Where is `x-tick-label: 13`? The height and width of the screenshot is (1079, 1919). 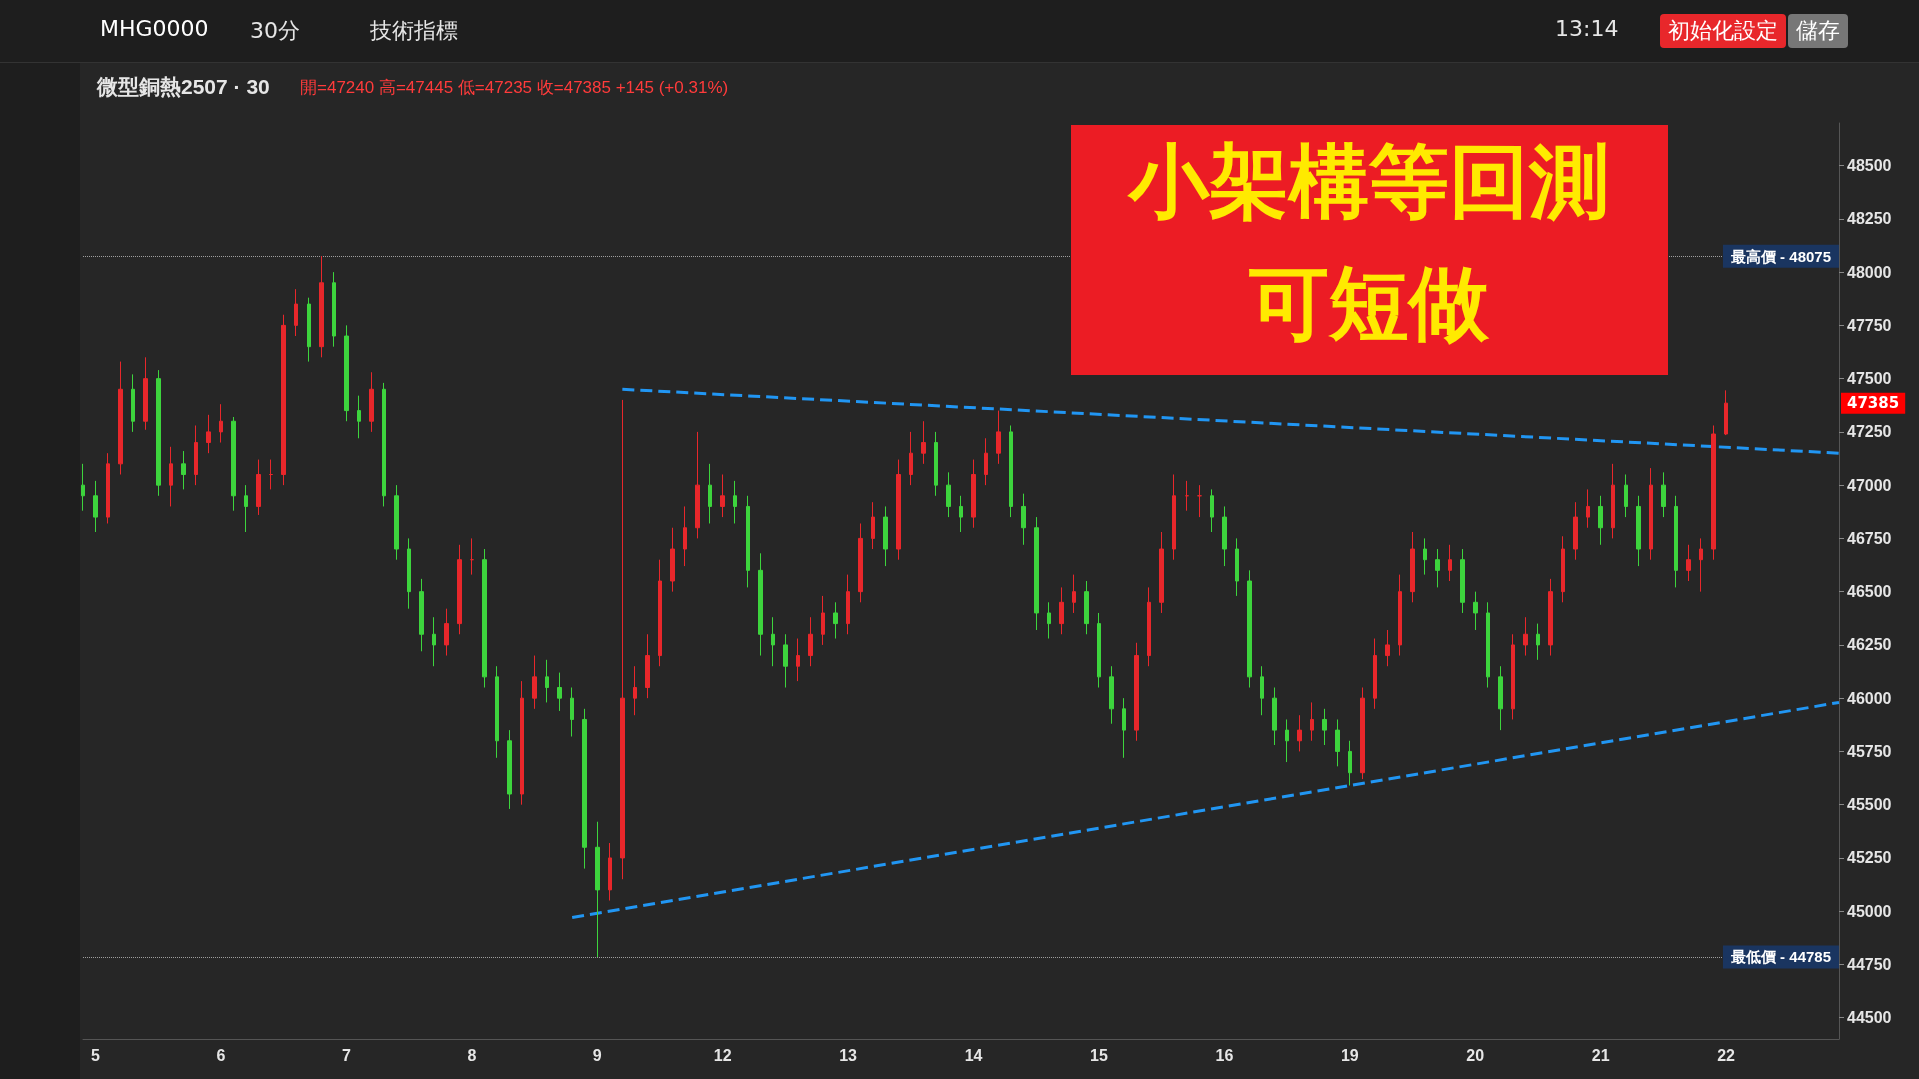
x-tick-label: 13 is located at coordinates (848, 1055).